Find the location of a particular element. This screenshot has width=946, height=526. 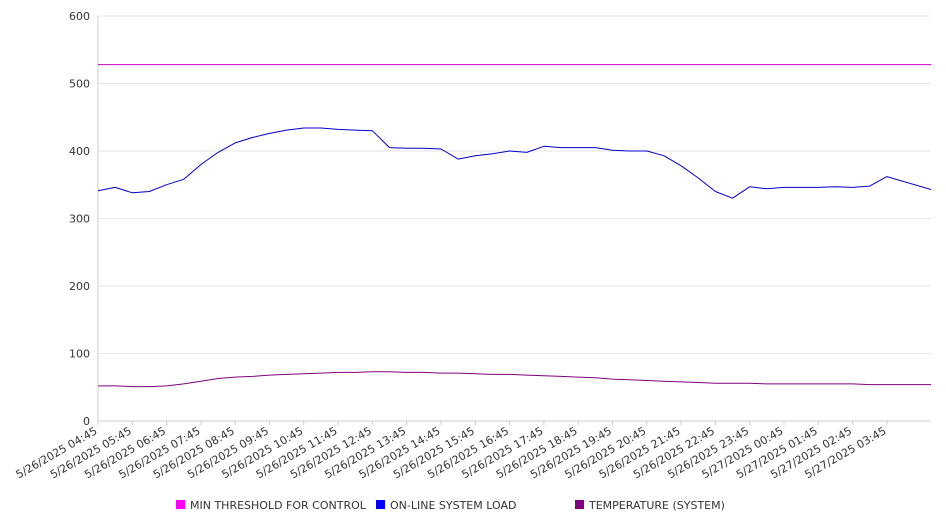

y-tick-label: 500 is located at coordinates (79, 84).